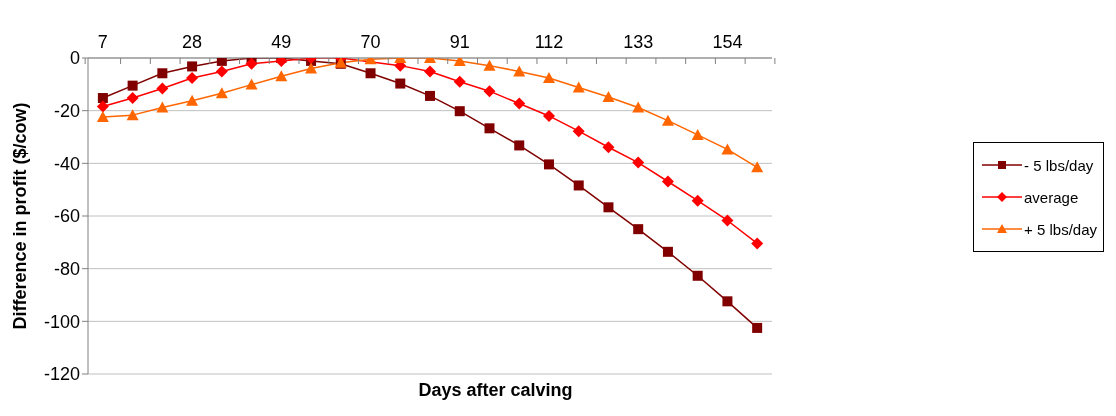 This screenshot has height=416, width=1116. What do you see at coordinates (459, 42) in the screenshot?
I see `x-tick-label: 91` at bounding box center [459, 42].